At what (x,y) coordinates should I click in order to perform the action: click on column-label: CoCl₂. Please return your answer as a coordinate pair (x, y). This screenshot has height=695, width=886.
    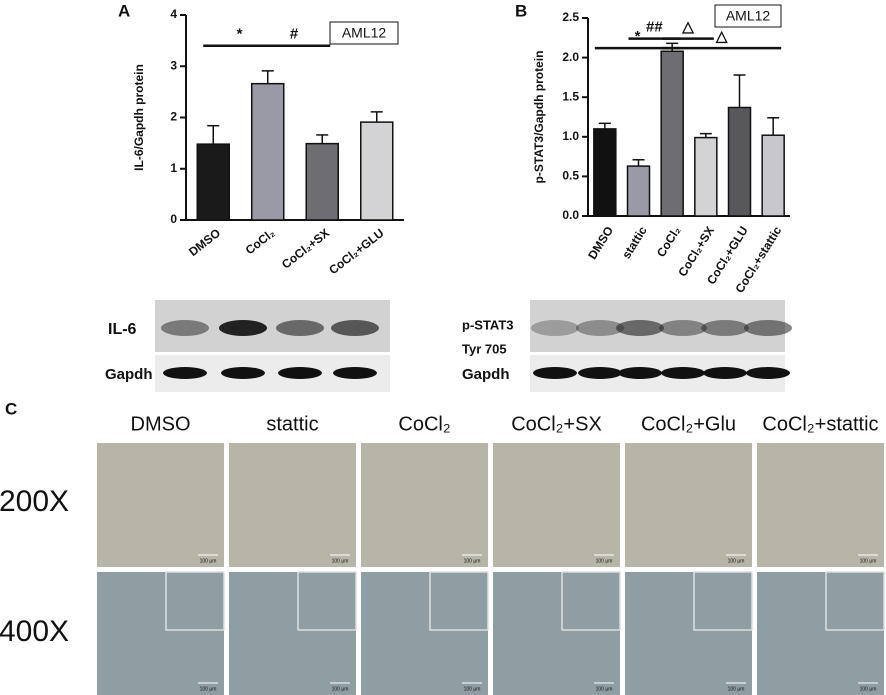
    Looking at the image, I should click on (424, 424).